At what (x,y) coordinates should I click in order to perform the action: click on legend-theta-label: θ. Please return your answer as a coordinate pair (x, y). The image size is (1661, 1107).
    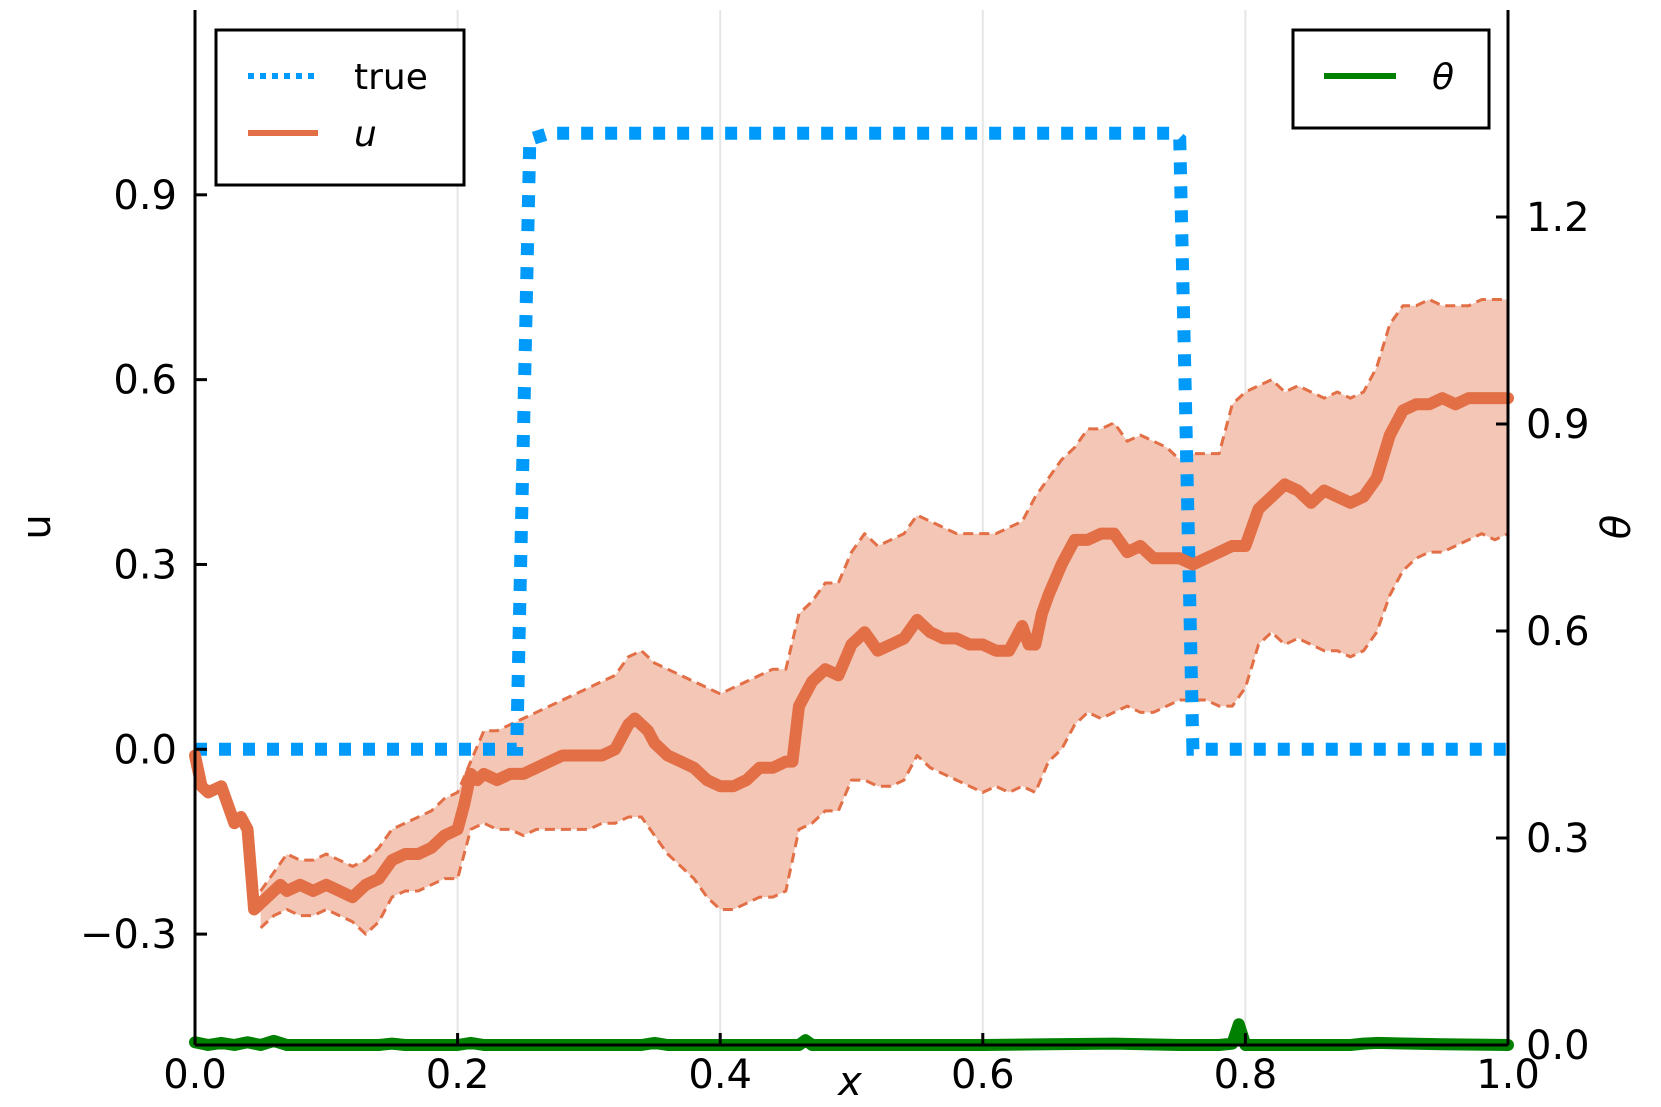
    Looking at the image, I should click on (1443, 77).